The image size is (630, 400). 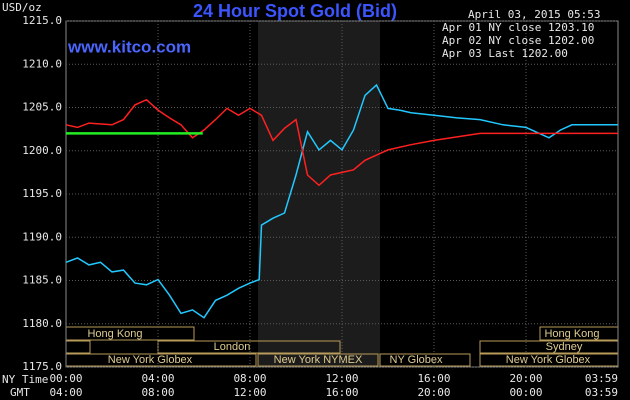 I want to click on y-tick-label: 1180.0, so click(x=42, y=323).